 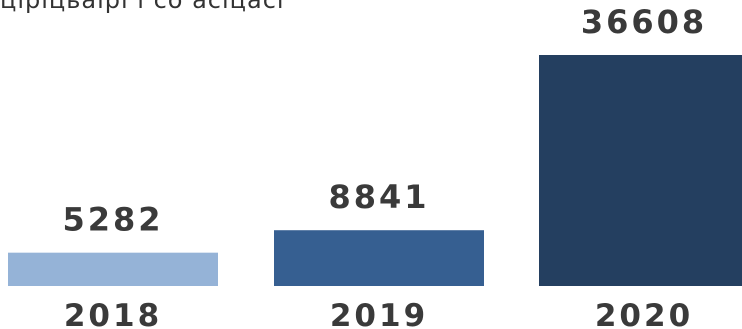 I want to click on value-label-2019: 8841, so click(x=378, y=197).